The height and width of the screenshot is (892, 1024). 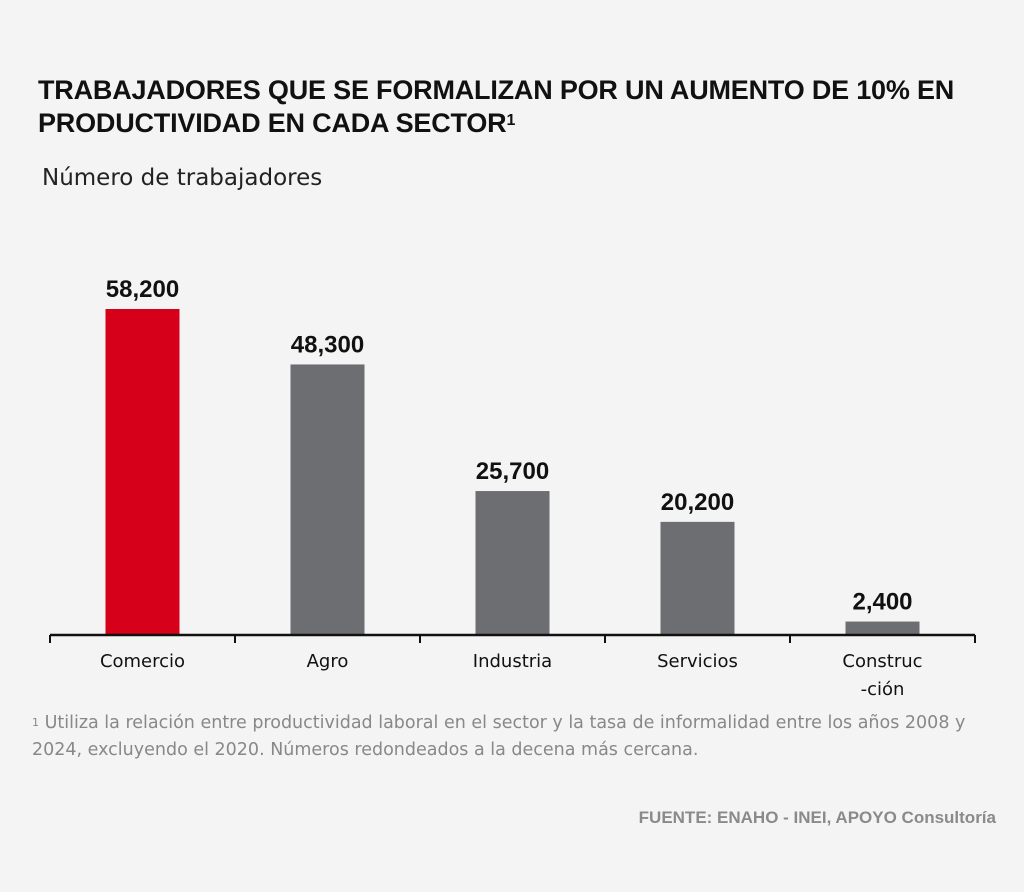 I want to click on data-label: 20,200, so click(x=697, y=502).